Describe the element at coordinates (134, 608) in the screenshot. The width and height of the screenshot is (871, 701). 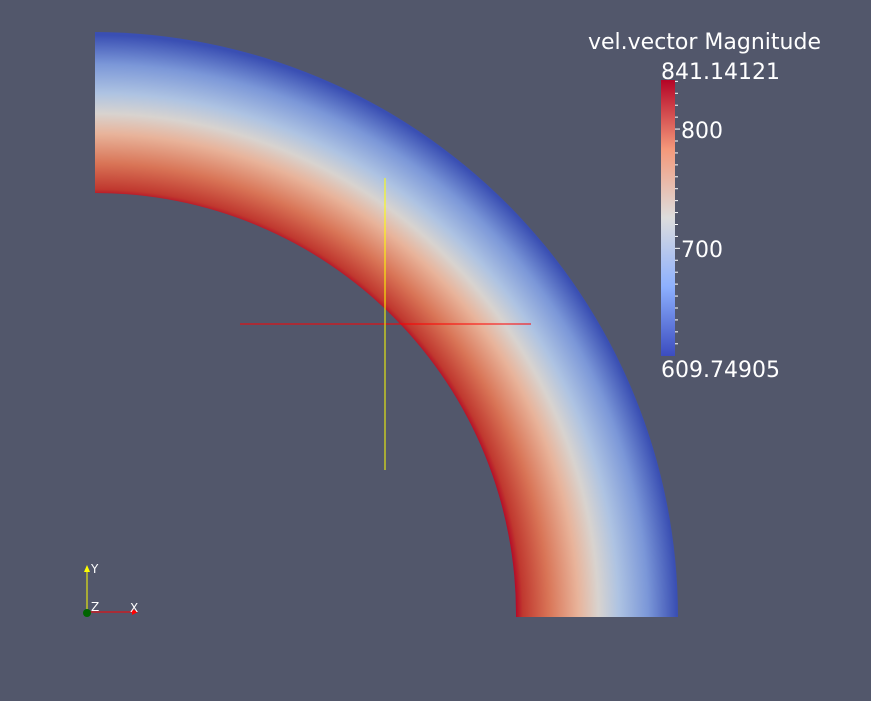
I see `x-axis-label: X` at that location.